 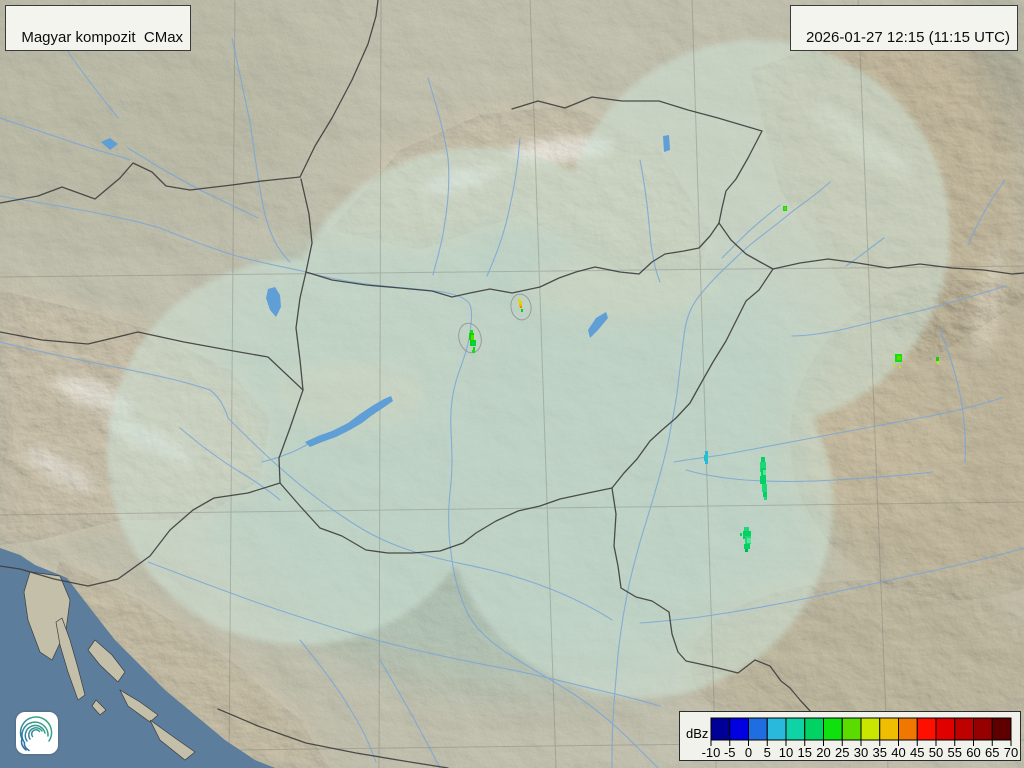 What do you see at coordinates (955, 752) in the screenshot?
I see `svg-text: 55` at bounding box center [955, 752].